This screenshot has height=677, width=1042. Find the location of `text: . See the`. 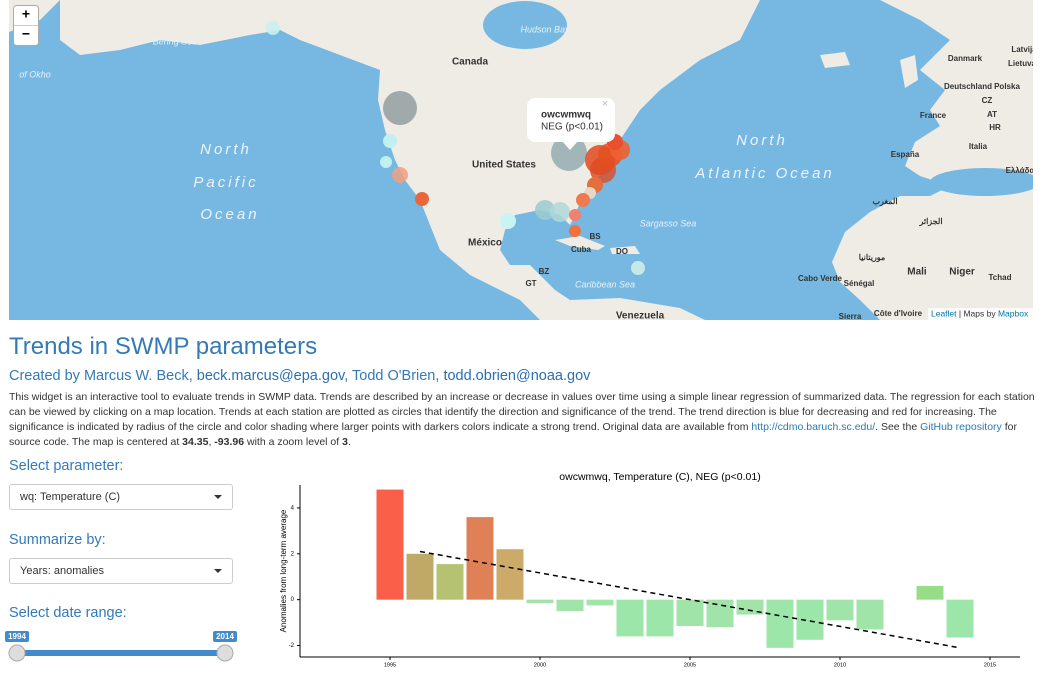

text: . See the is located at coordinates (898, 427).